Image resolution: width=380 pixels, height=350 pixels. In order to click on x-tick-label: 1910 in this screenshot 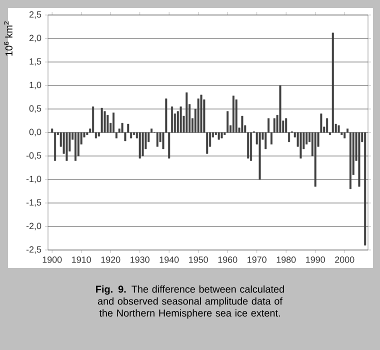, I will do `click(81, 259)`.